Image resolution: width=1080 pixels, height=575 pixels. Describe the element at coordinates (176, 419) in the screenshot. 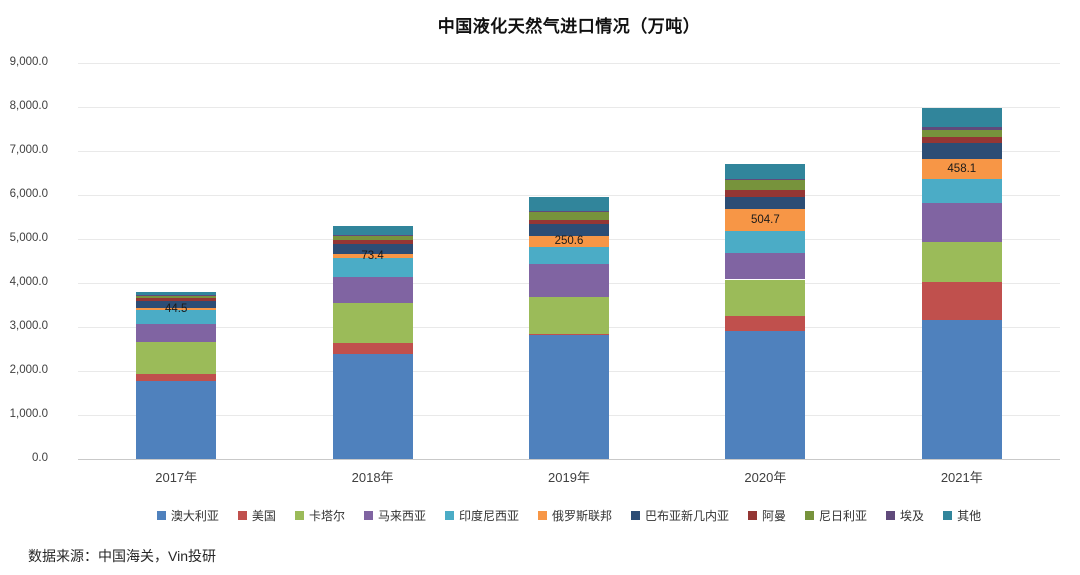

I see `bar-segment-澳大利亚-2017年` at that location.